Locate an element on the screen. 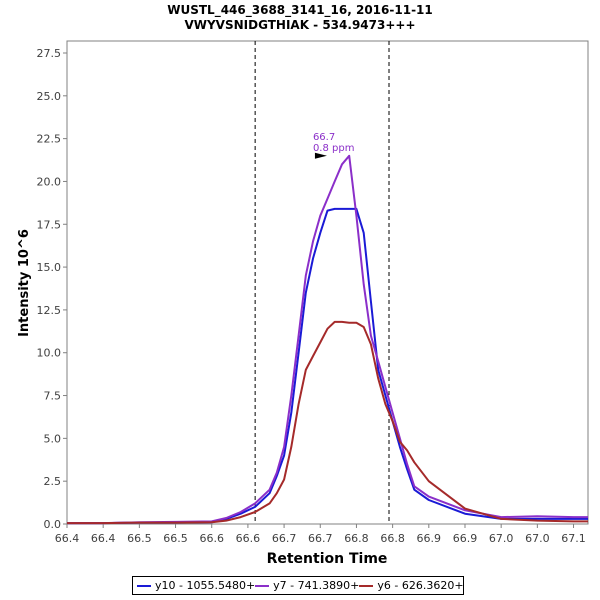  y-tick-label: 25.0 is located at coordinates (49, 96).